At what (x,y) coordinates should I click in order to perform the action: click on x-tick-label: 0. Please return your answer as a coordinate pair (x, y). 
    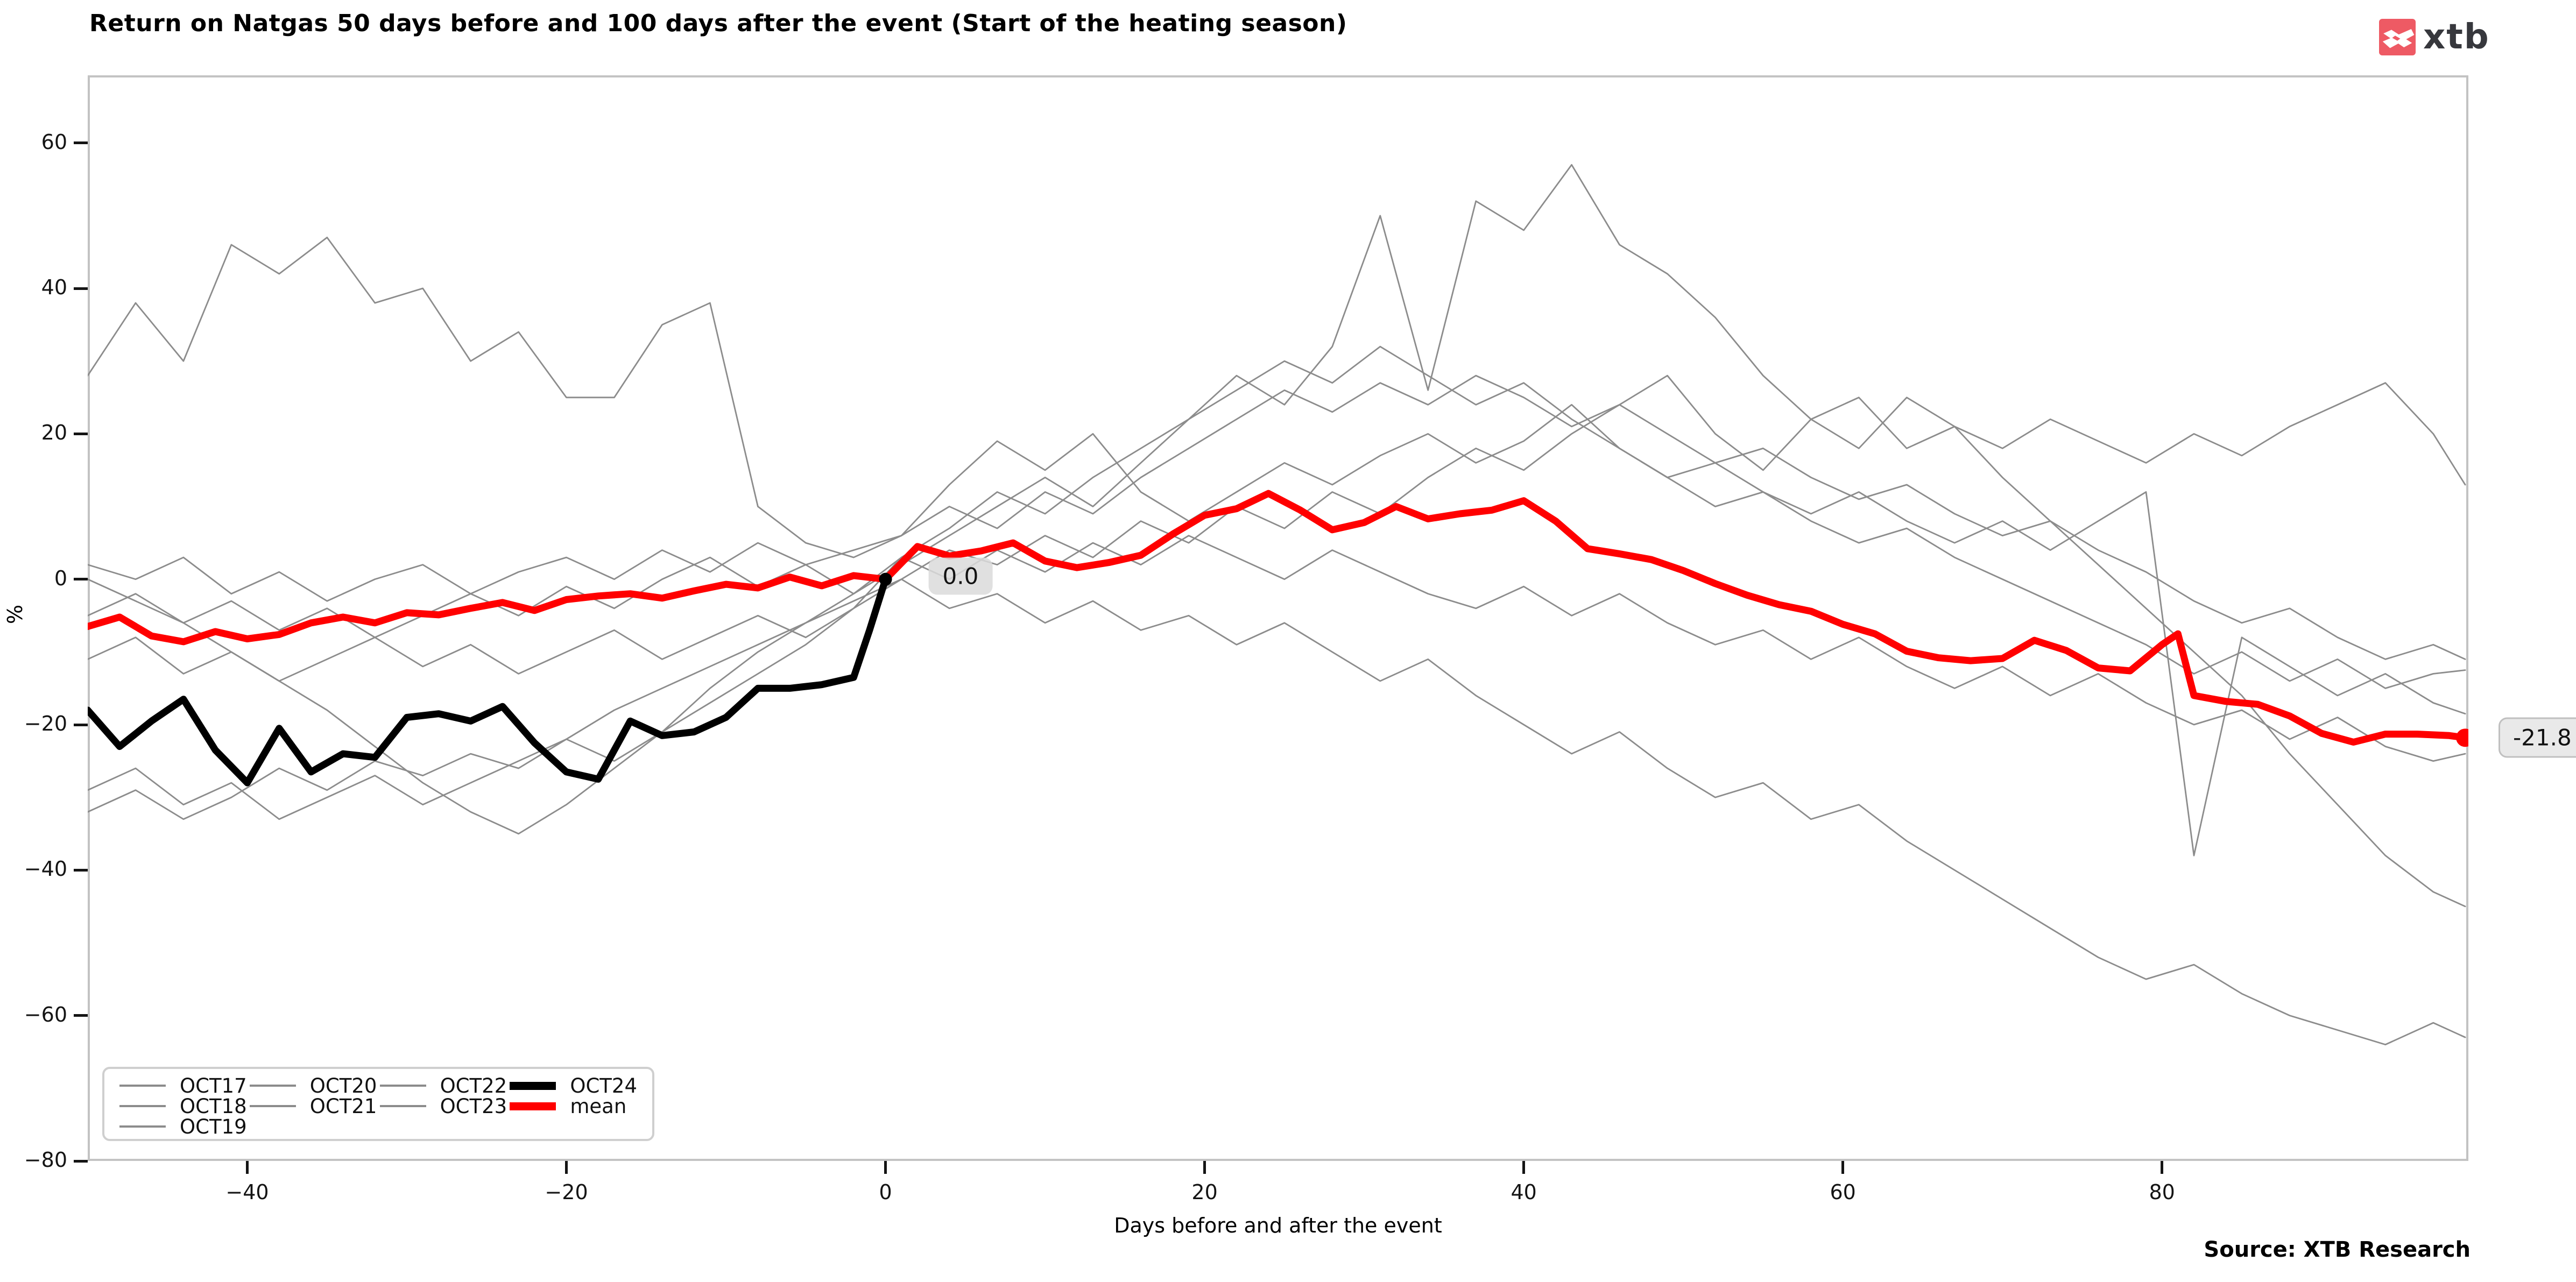
    Looking at the image, I should click on (885, 1192).